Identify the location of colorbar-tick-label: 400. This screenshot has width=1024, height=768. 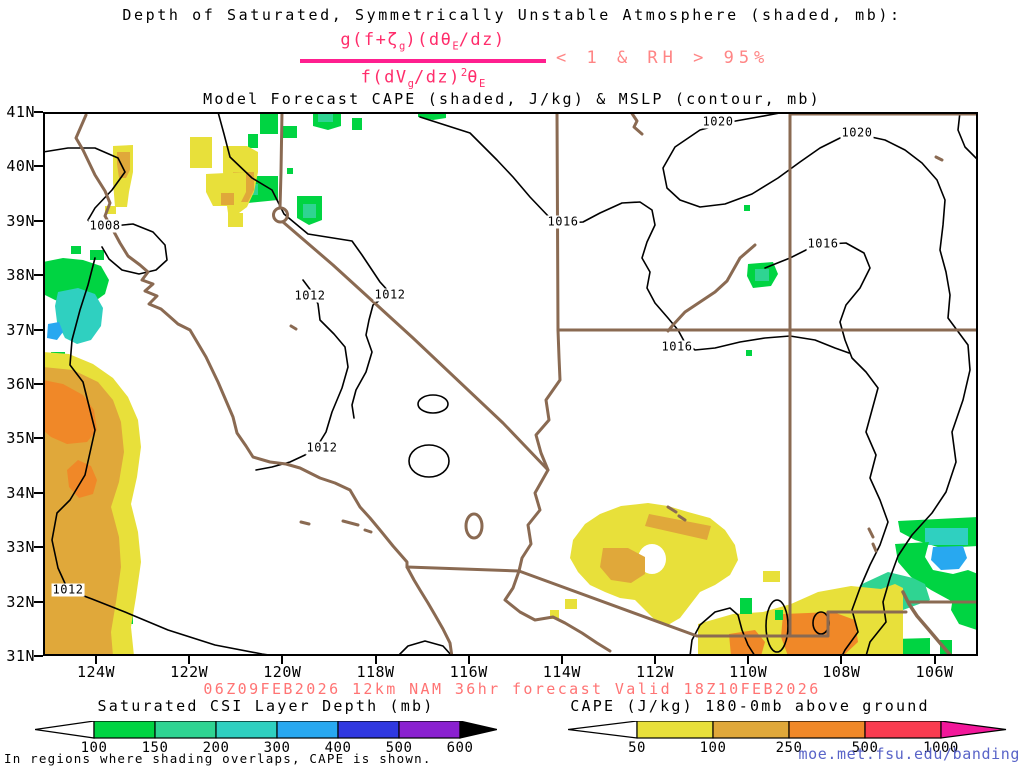
(338, 748).